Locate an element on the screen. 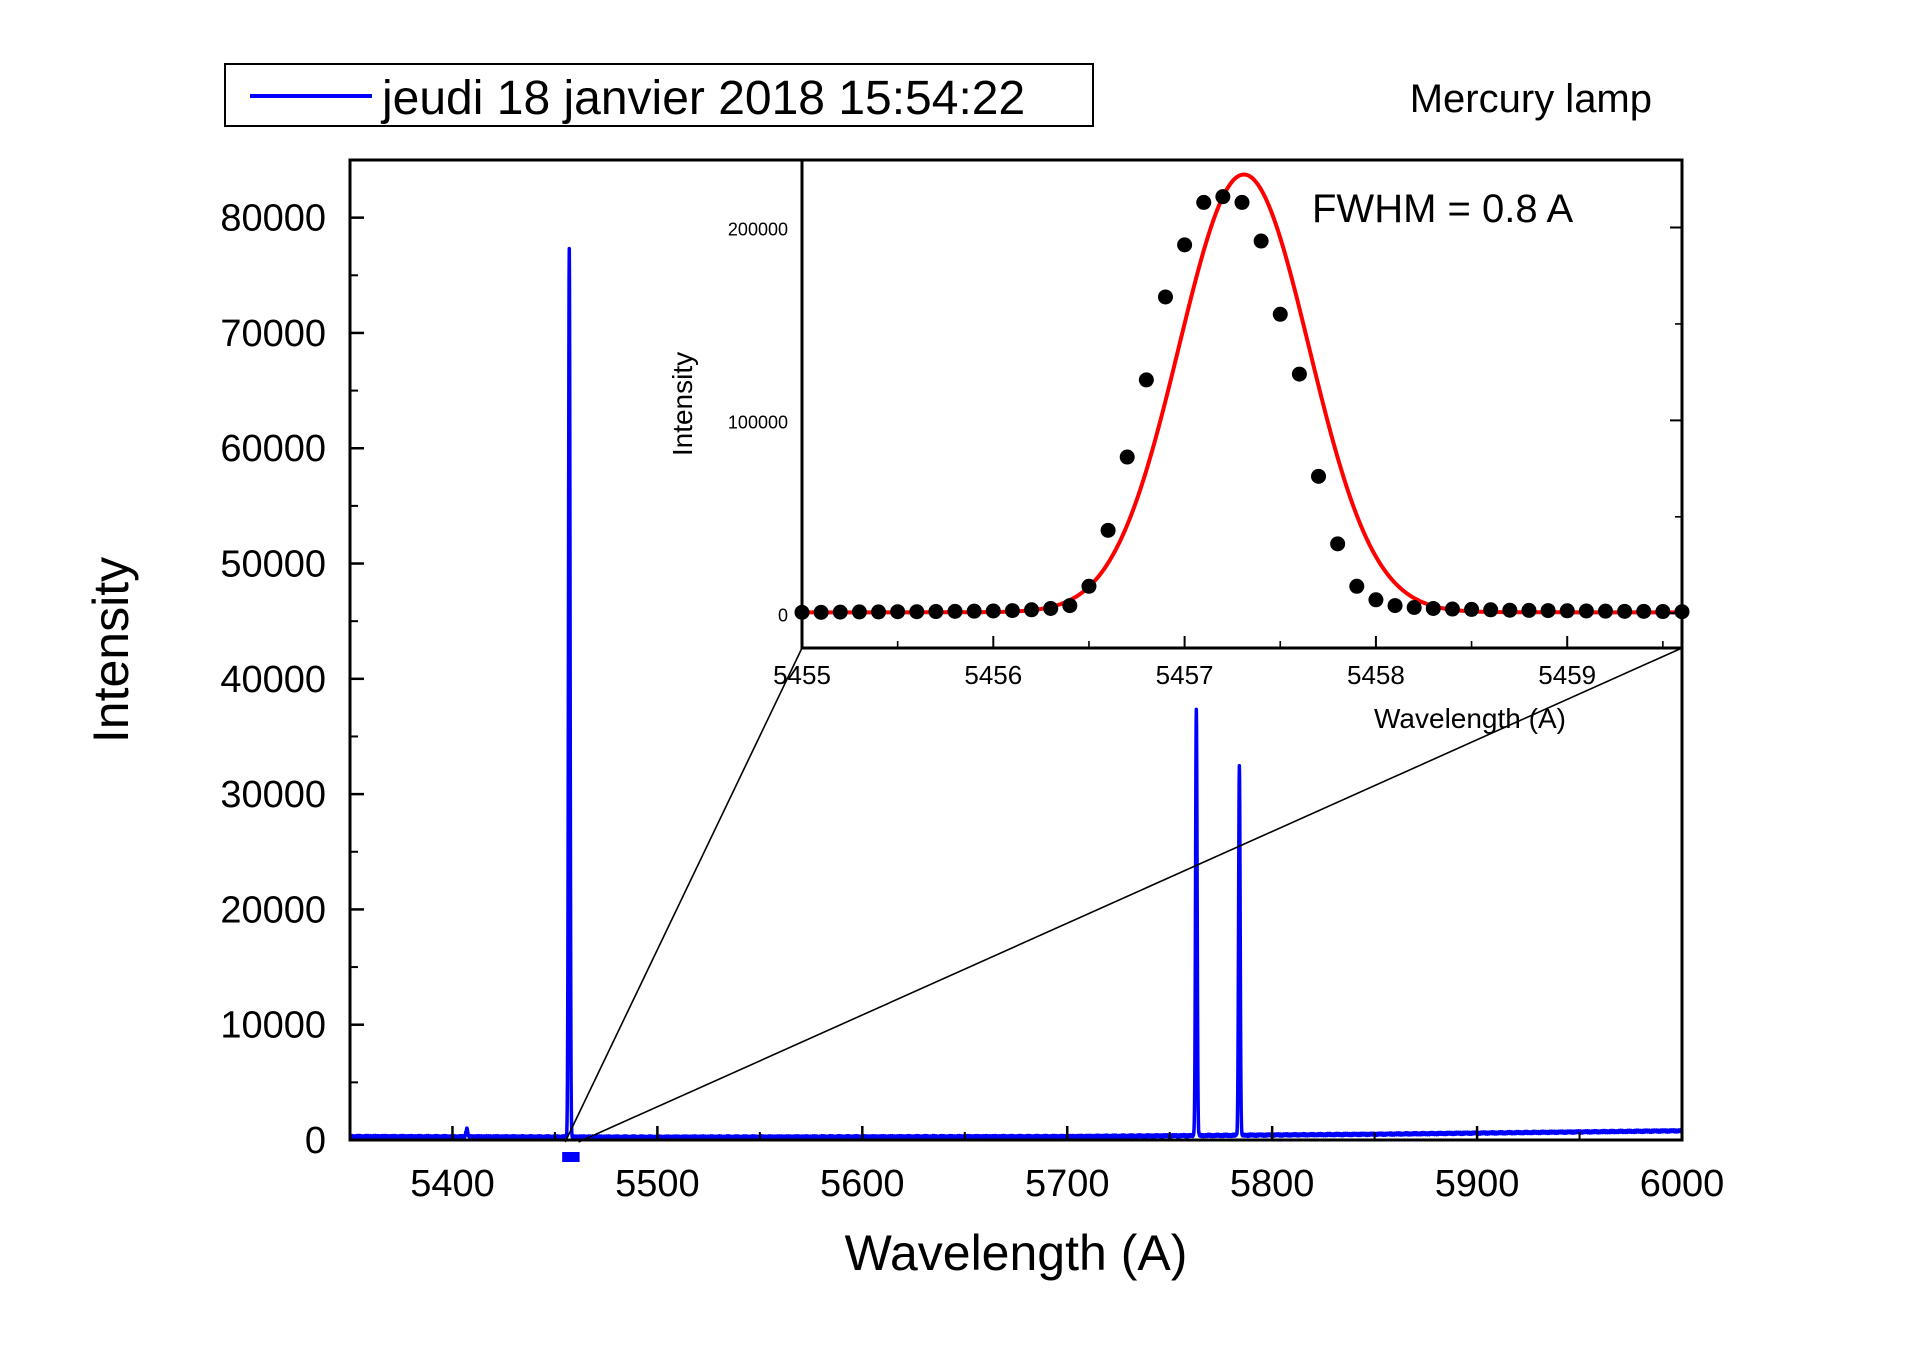 The image size is (1924, 1355). y-axis-label: Intensity is located at coordinates (111, 650).